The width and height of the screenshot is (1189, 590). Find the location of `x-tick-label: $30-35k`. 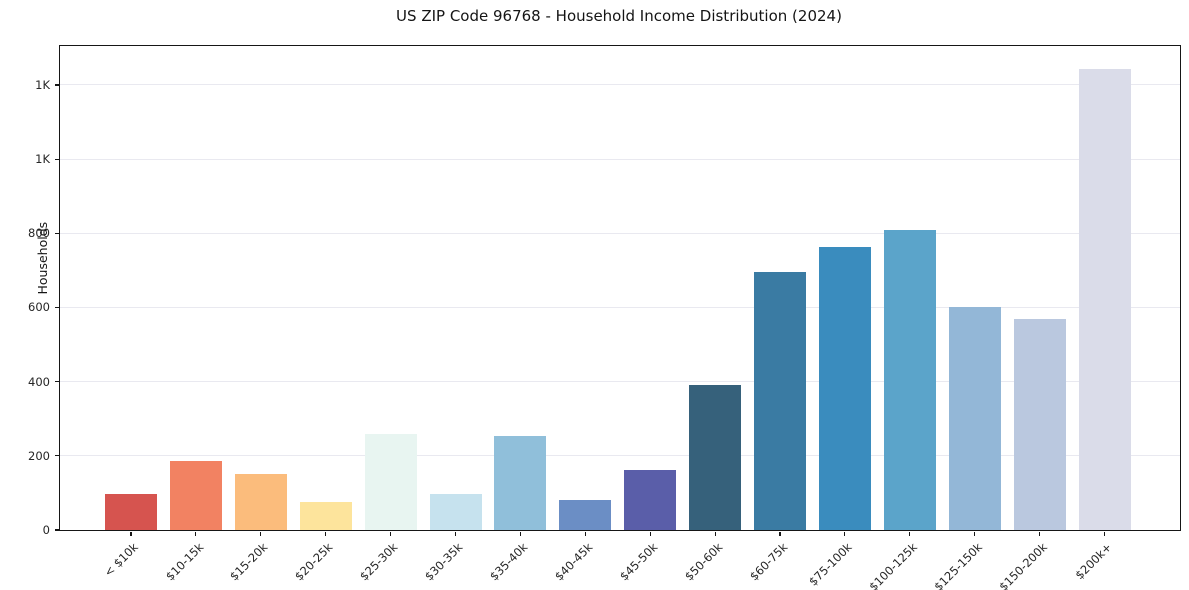

x-tick-label: $30-35k is located at coordinates (443, 562).